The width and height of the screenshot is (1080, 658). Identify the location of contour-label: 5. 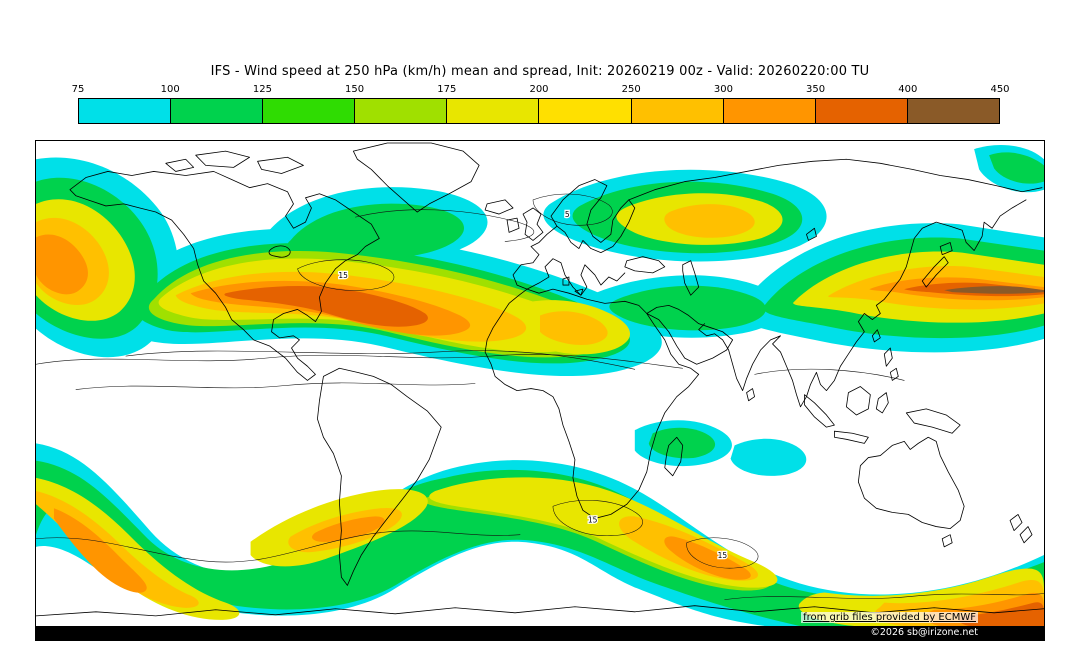
(567, 214).